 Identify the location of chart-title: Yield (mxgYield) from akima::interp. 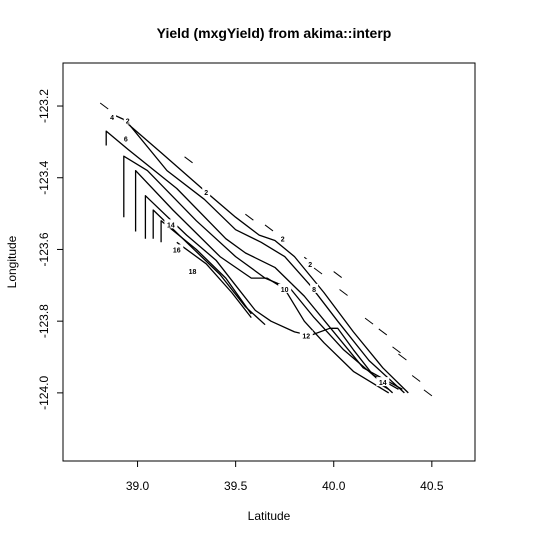
(274, 33).